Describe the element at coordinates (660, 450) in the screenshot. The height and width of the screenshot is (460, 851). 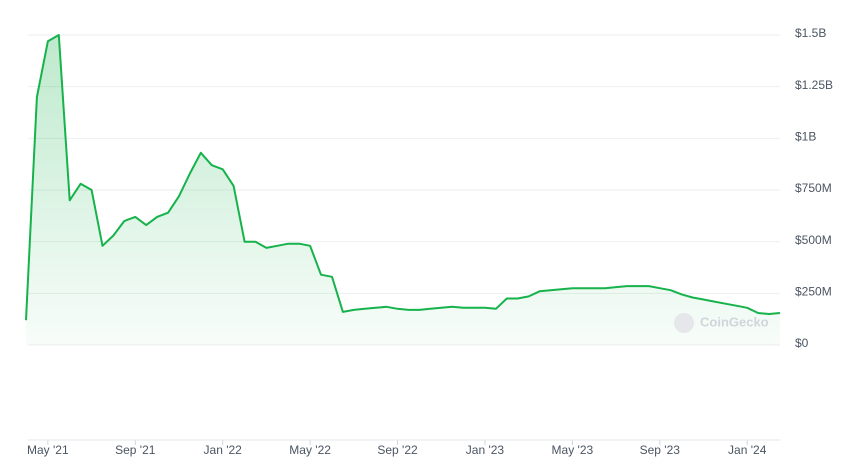
I see `x-tick-label: Sep '23` at that location.